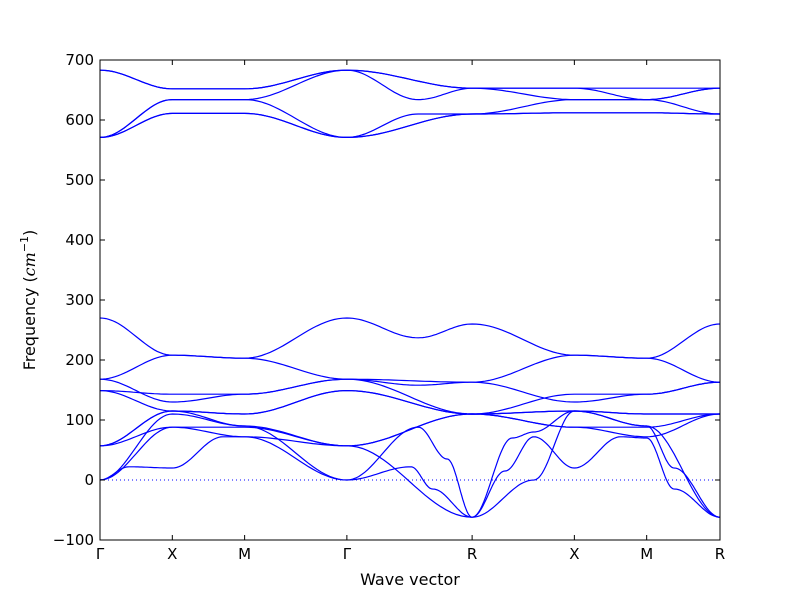  I want to click on y-tick-label: −100, so click(73, 540).